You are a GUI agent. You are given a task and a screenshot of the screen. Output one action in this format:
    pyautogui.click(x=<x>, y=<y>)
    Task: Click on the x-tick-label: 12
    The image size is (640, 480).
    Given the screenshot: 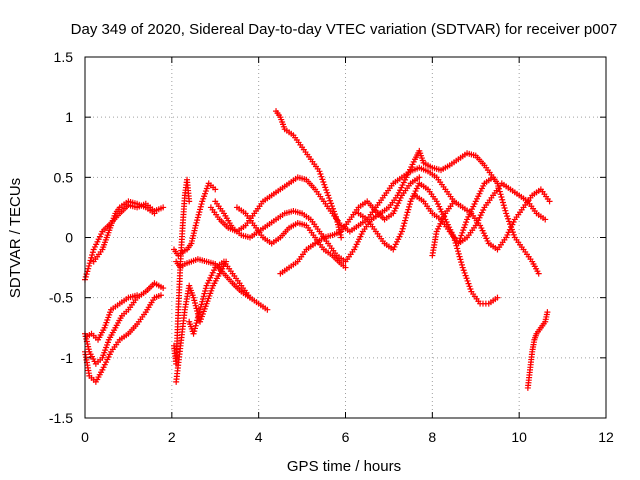 What is the action you would take?
    pyautogui.click(x=606, y=437)
    